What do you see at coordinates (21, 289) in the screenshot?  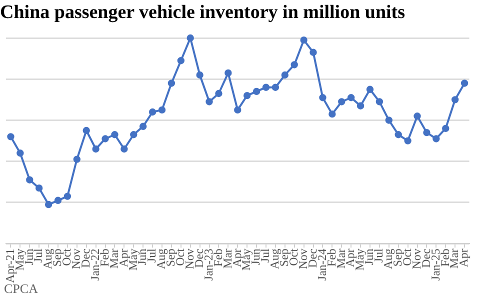 I see `text: CPCA` at bounding box center [21, 289].